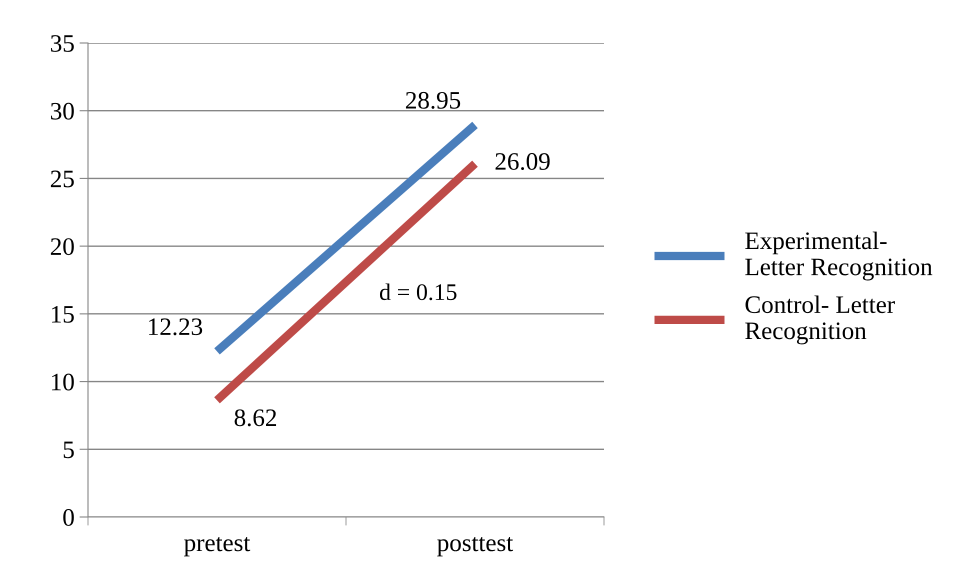 Image resolution: width=958 pixels, height=582 pixels. I want to click on y-tick-label: 35, so click(62, 43).